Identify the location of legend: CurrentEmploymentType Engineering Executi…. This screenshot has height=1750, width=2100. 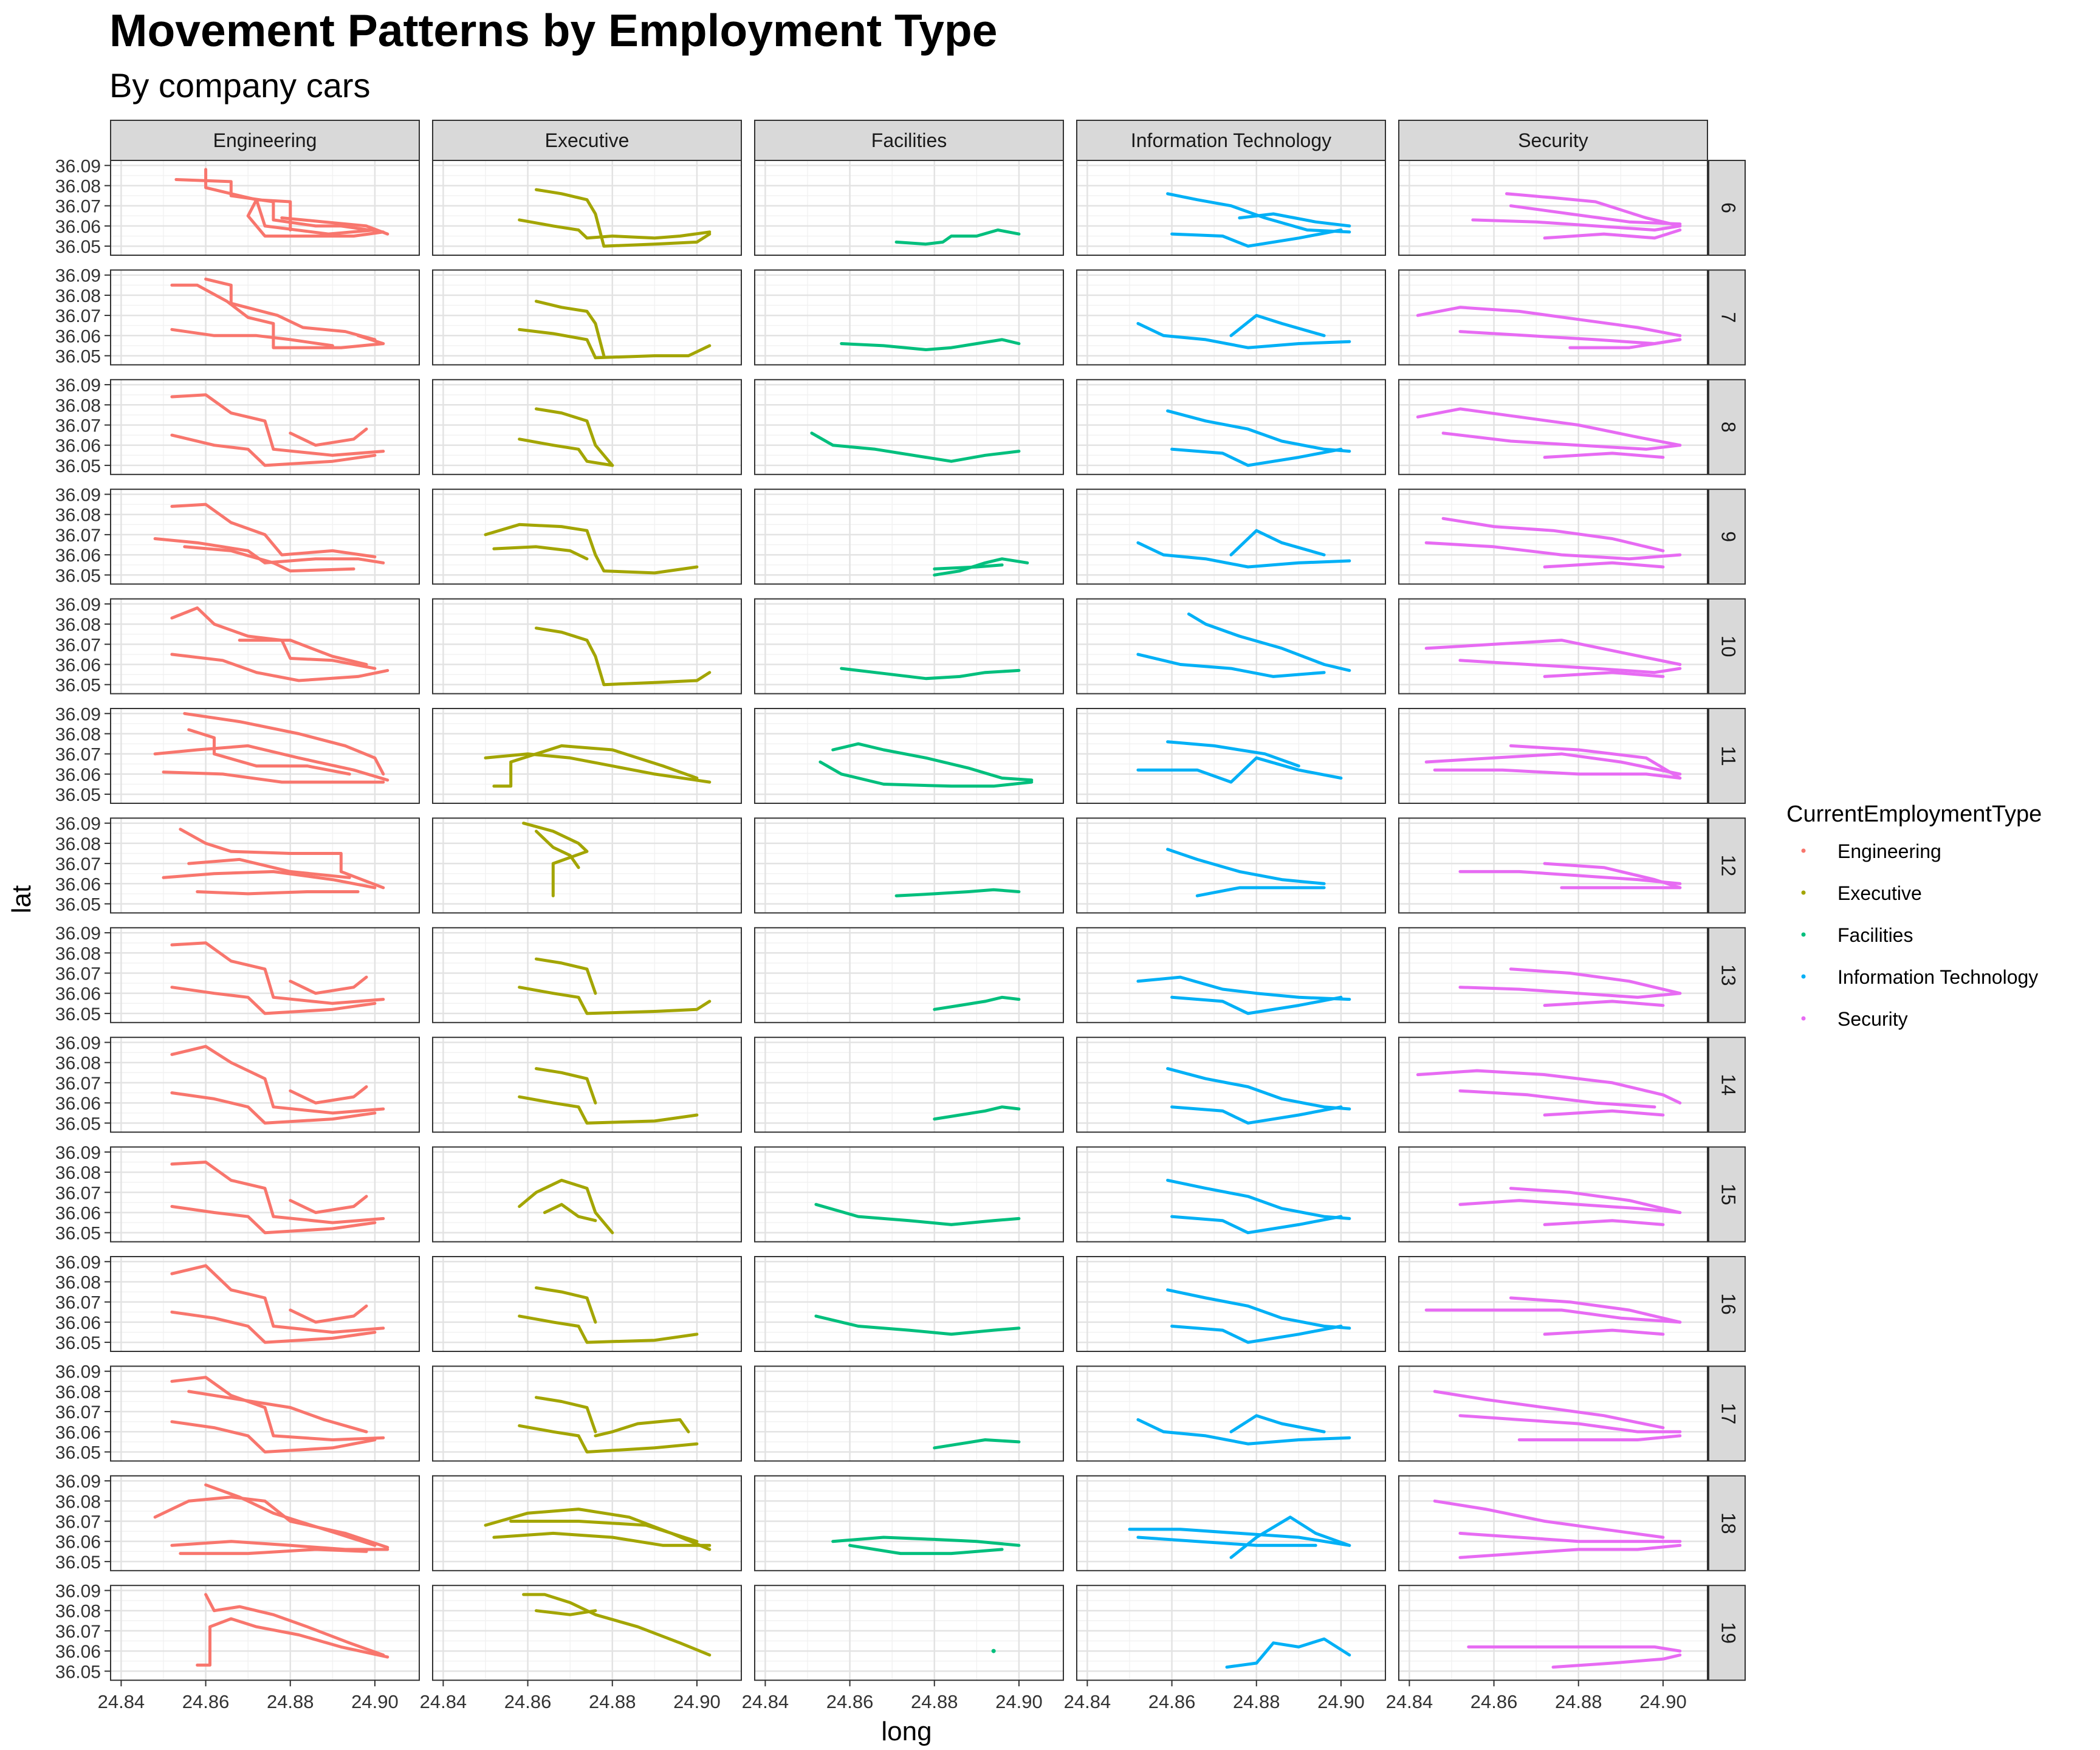
(1914, 915).